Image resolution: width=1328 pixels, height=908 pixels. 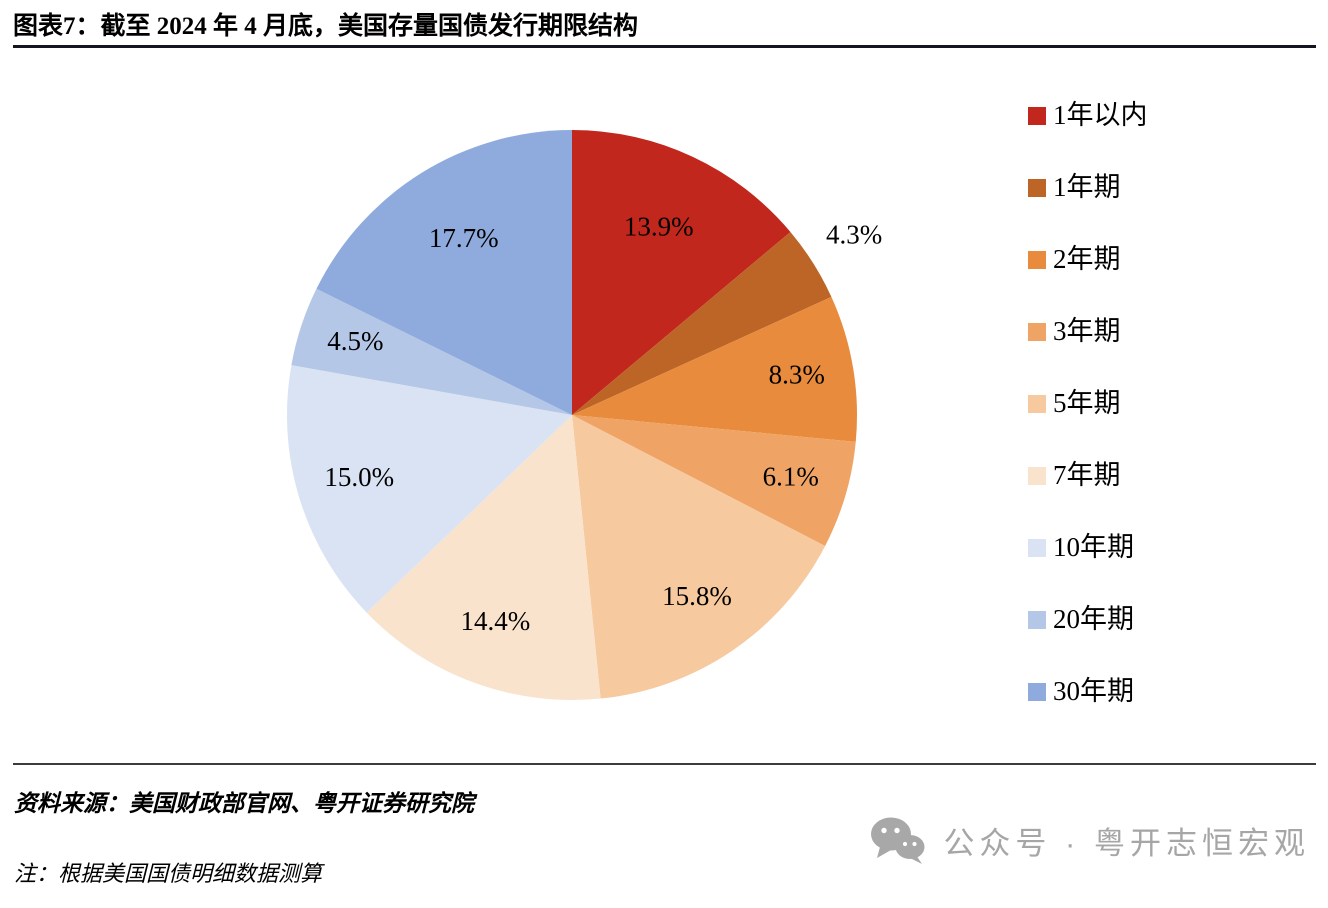 I want to click on pie-slice-label-1: 4.3%, so click(x=854, y=234).